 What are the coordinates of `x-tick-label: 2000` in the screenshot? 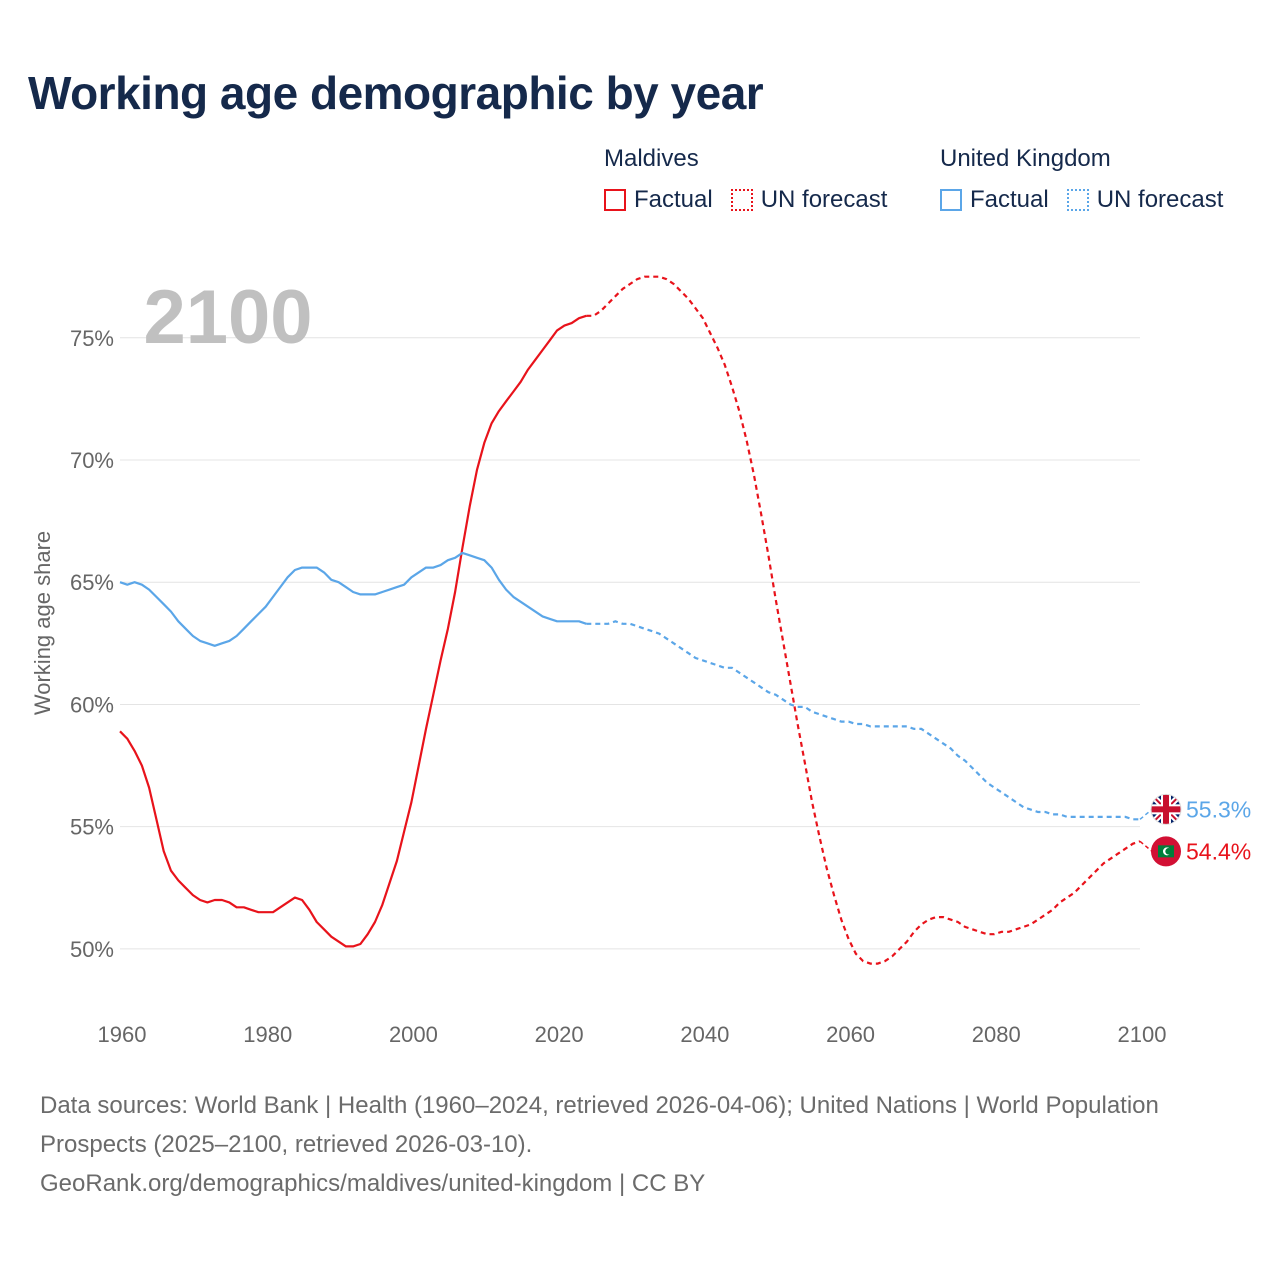 It's located at (413, 1034).